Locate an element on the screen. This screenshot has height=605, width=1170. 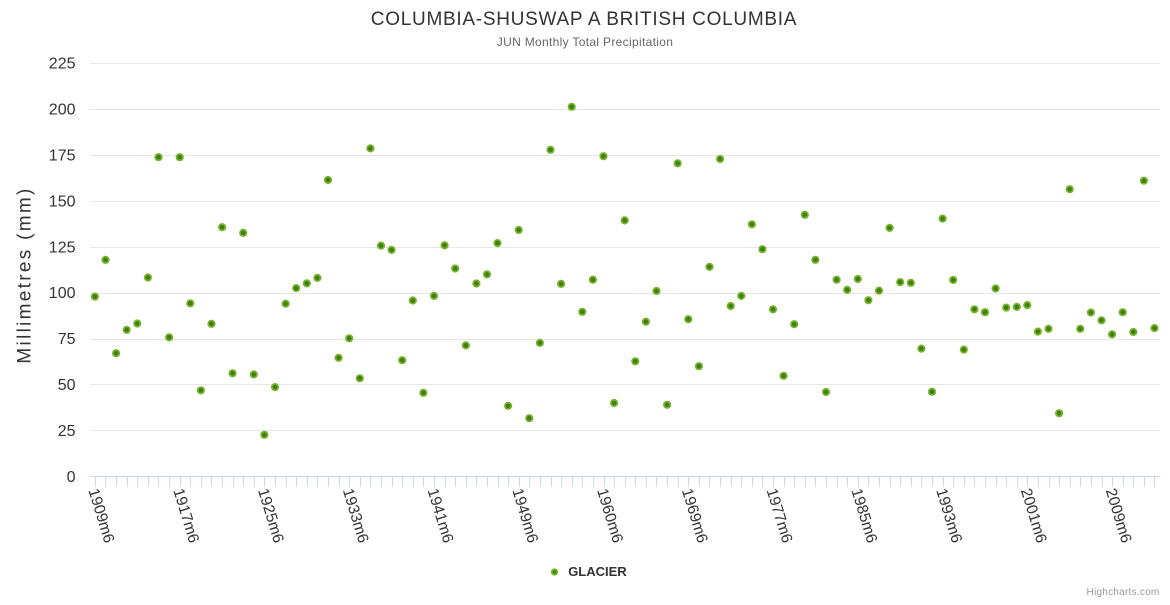
svg-text: 0 is located at coordinates (71, 477).